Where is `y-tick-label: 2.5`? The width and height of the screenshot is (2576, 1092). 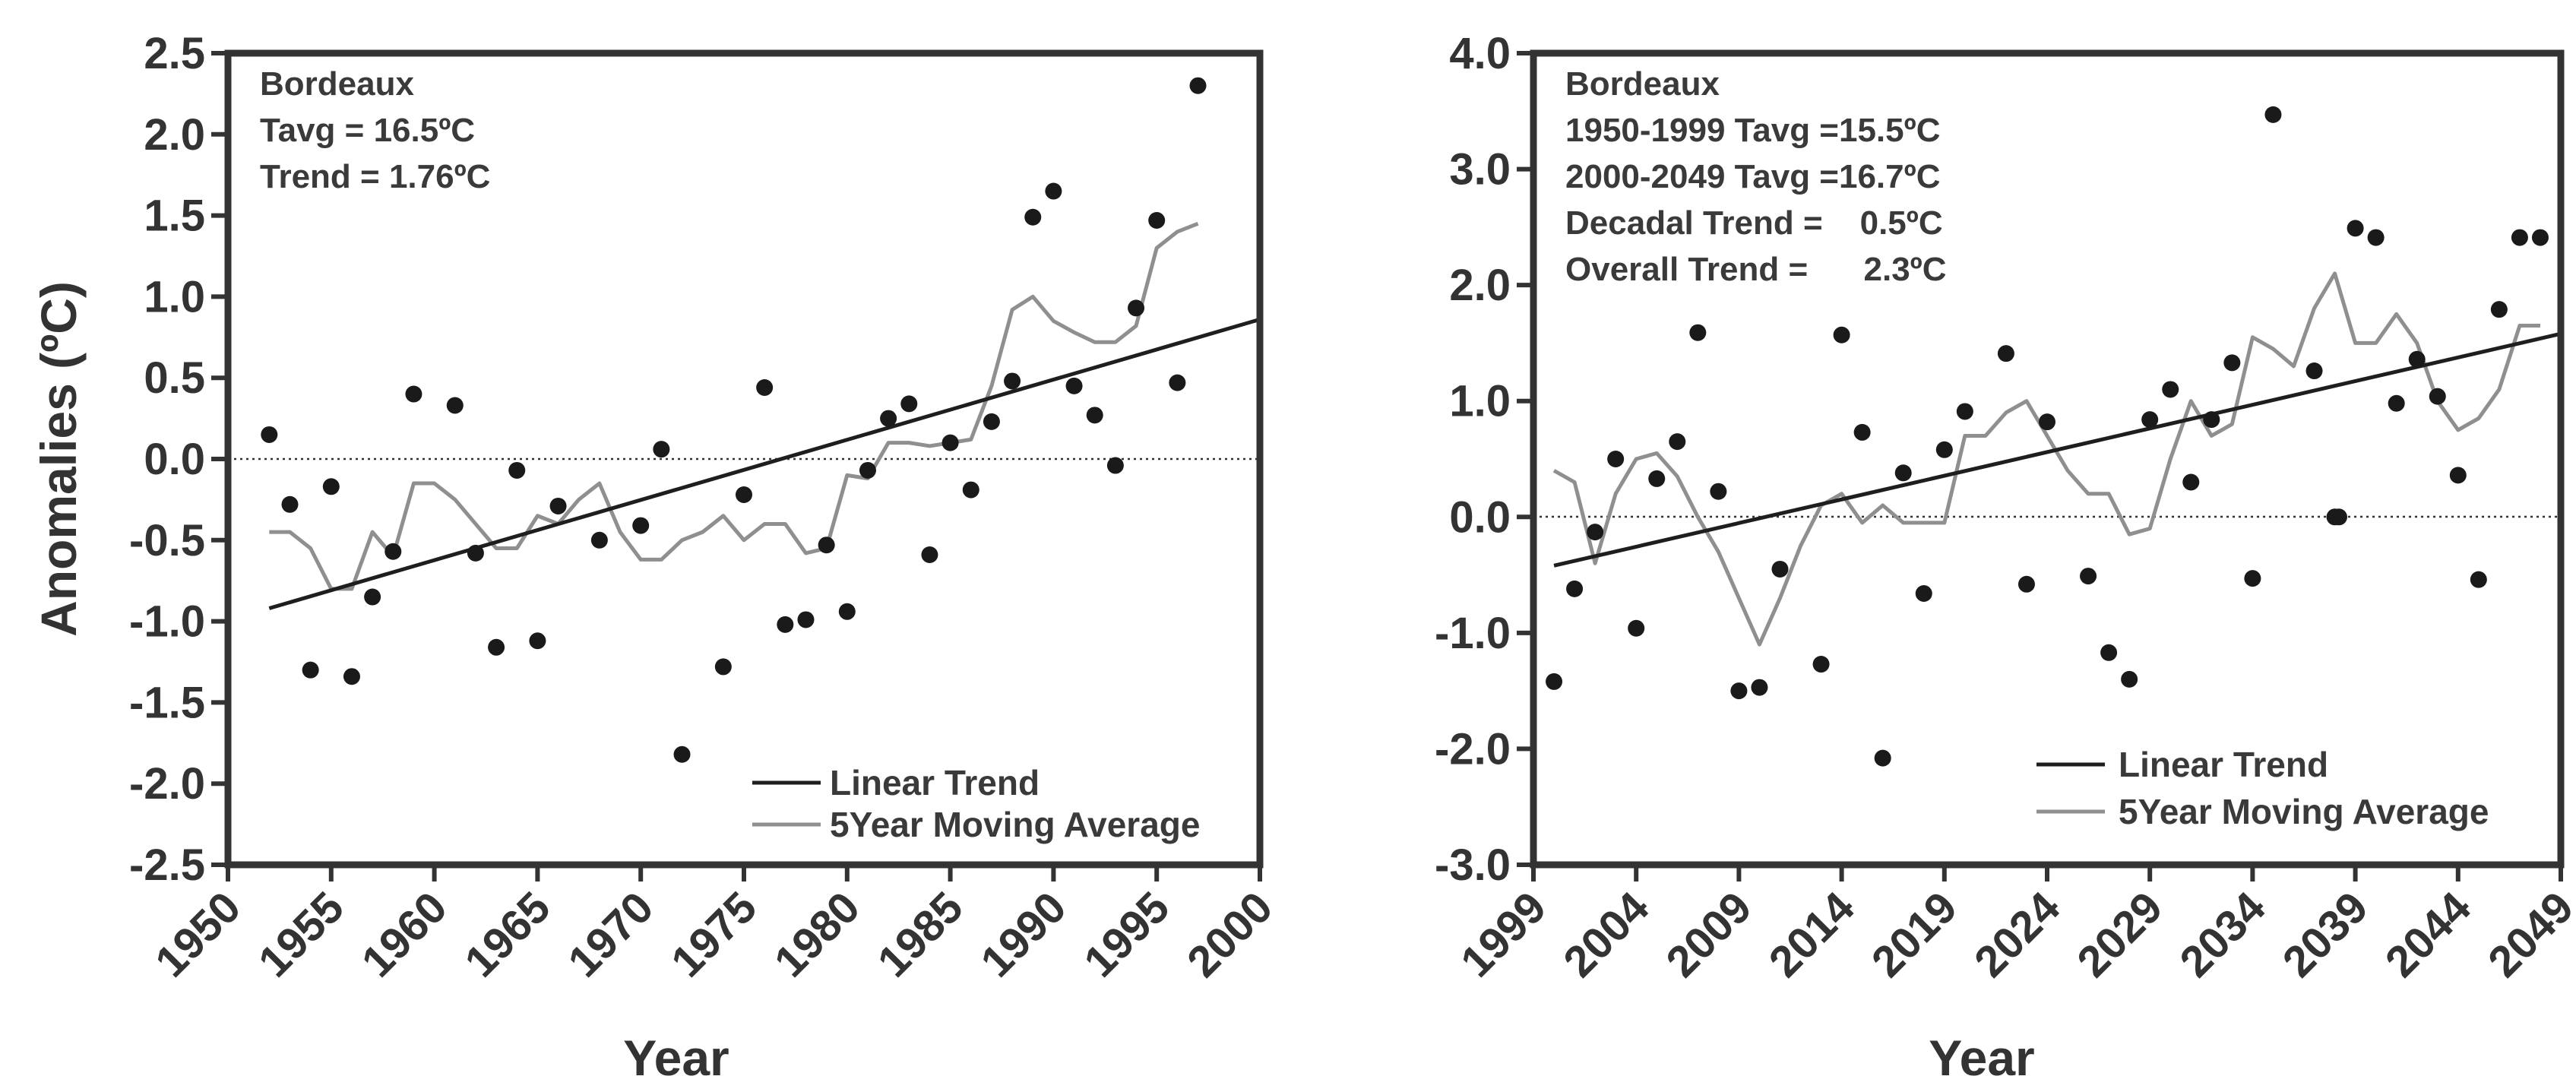 y-tick-label: 2.5 is located at coordinates (175, 53).